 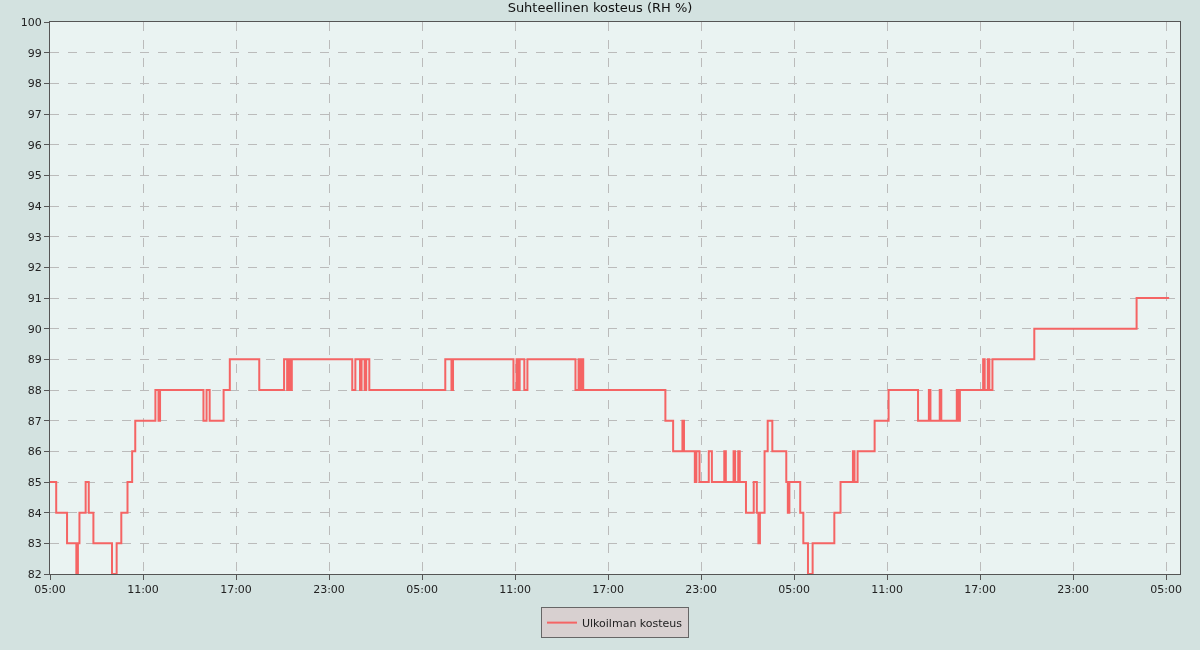 What do you see at coordinates (34, 206) in the screenshot?
I see `y-tick-label: 94` at bounding box center [34, 206].